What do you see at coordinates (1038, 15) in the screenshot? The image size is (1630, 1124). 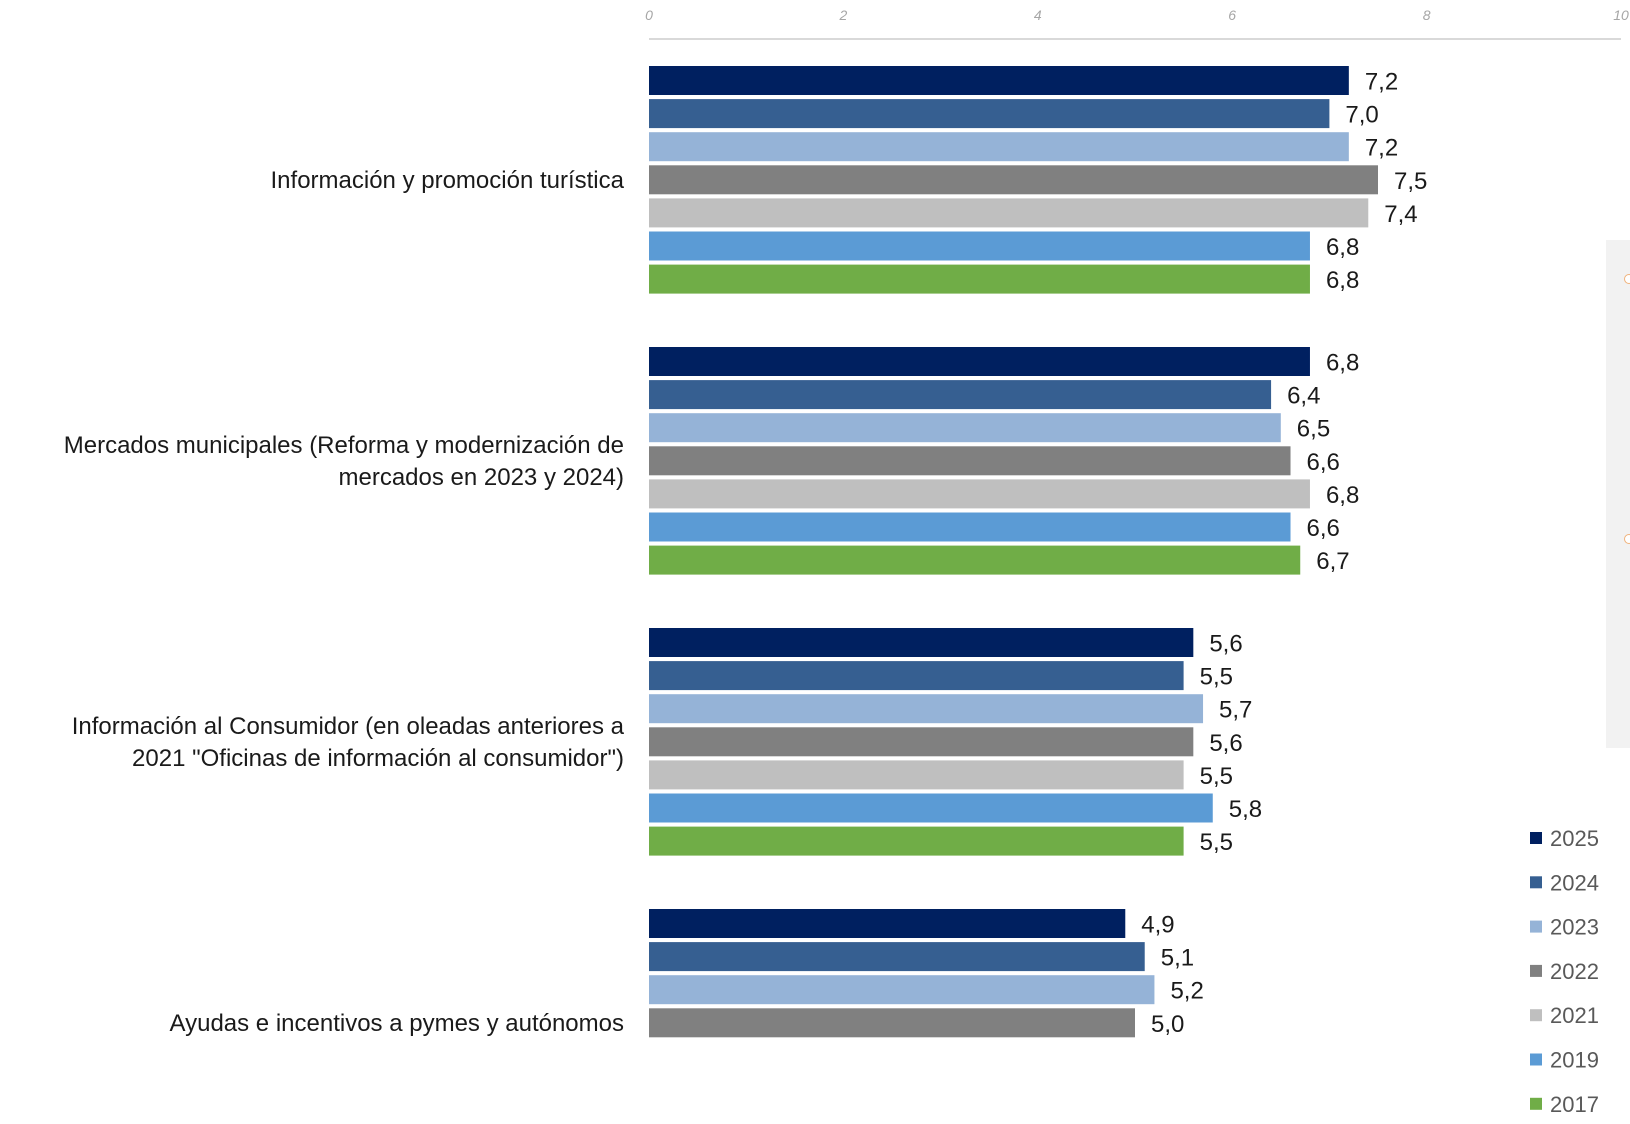 I see `x-tick-label: 4` at bounding box center [1038, 15].